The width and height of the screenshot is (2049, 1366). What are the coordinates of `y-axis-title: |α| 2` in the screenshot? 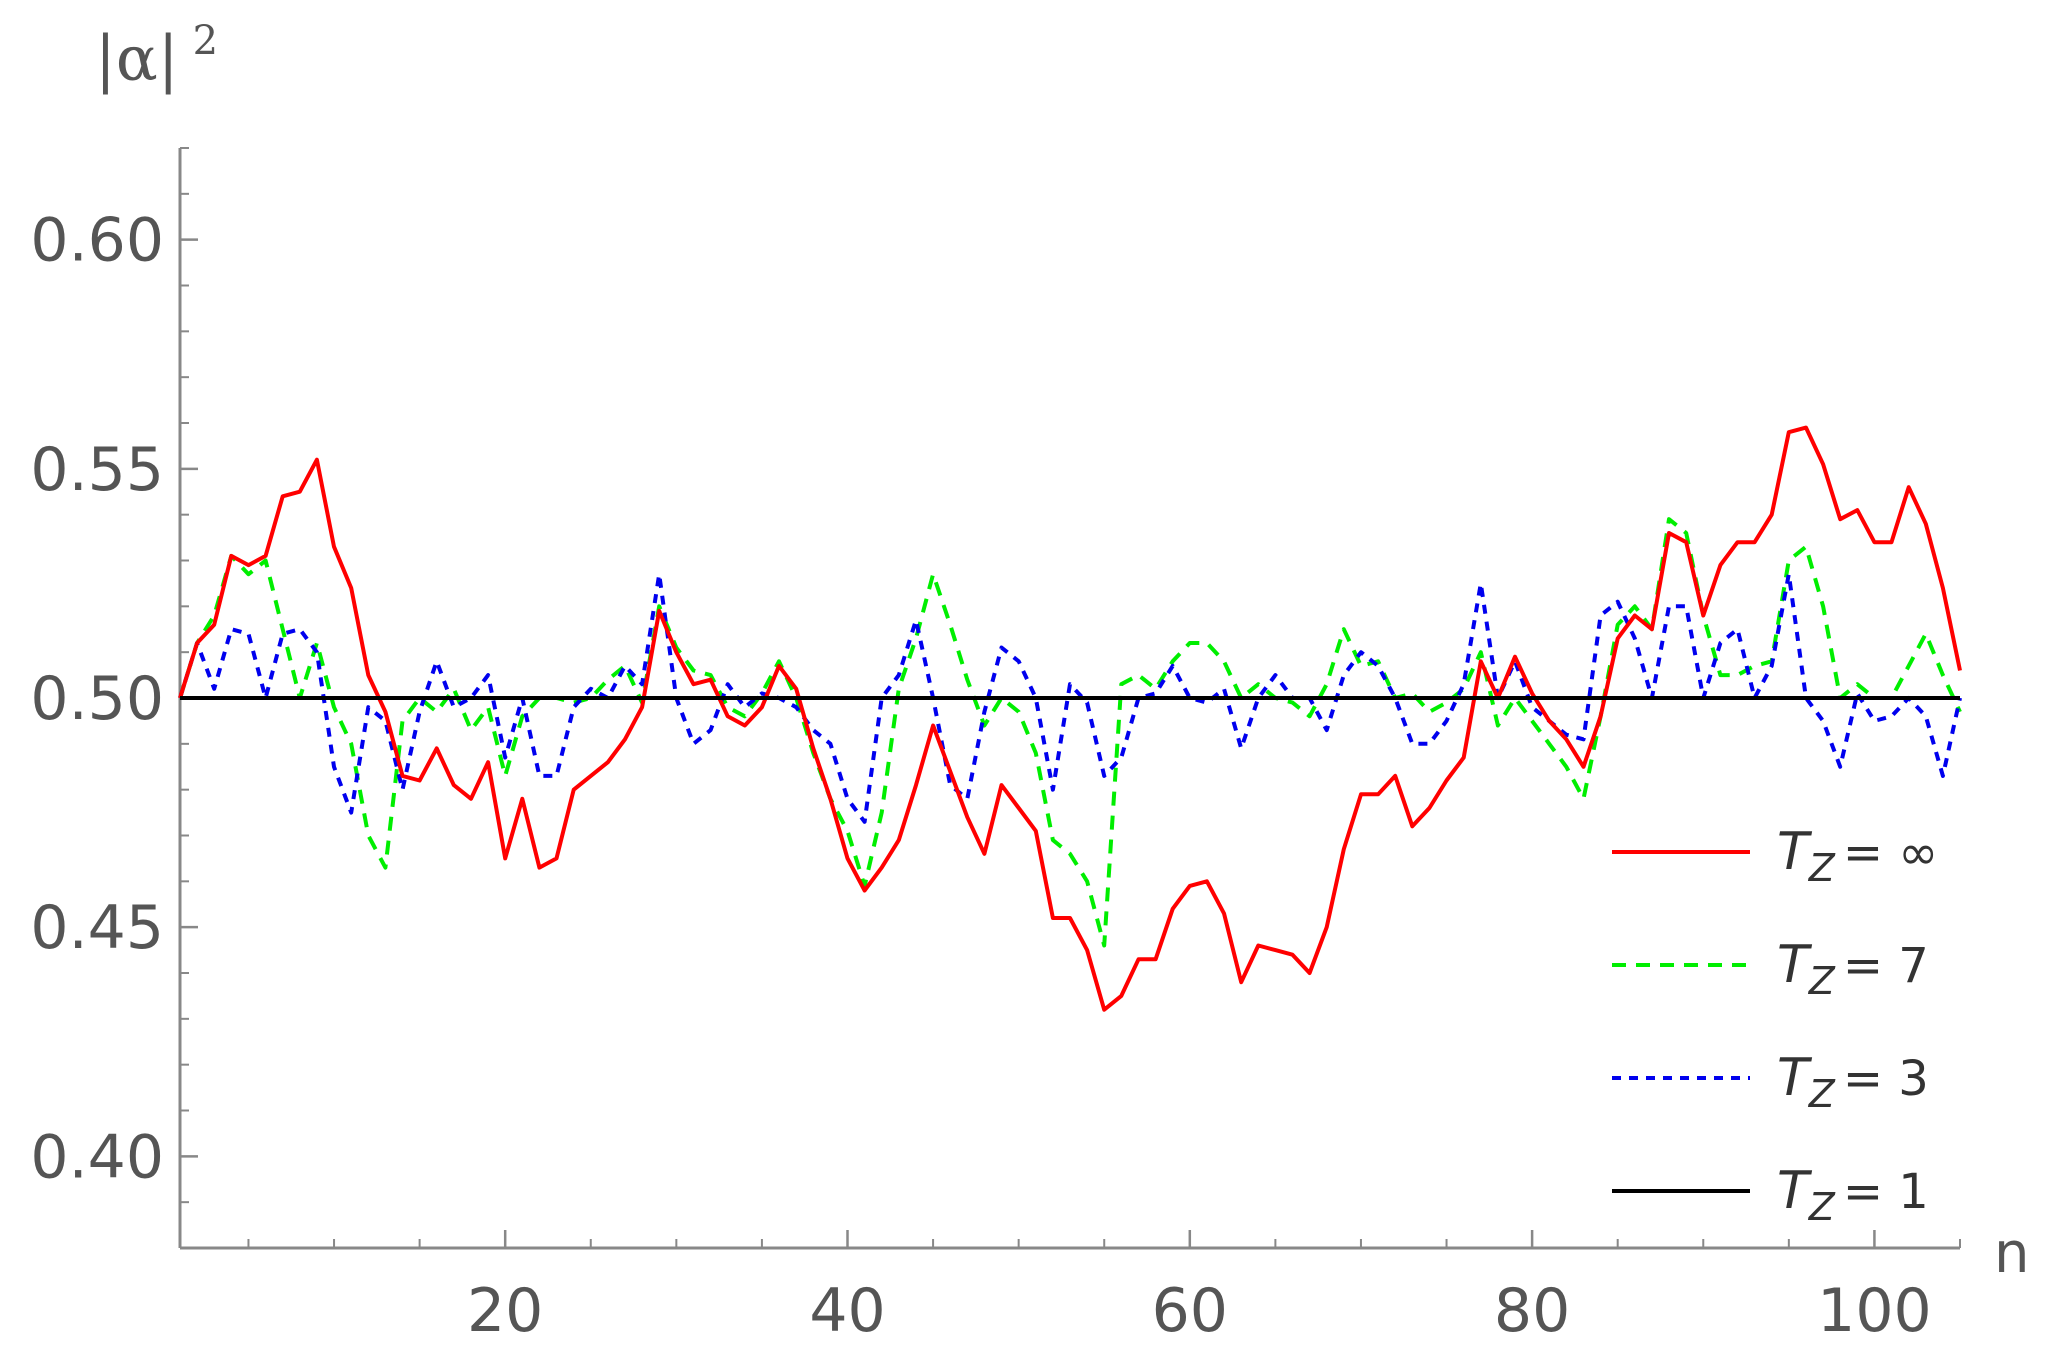 It's located at (156, 56).